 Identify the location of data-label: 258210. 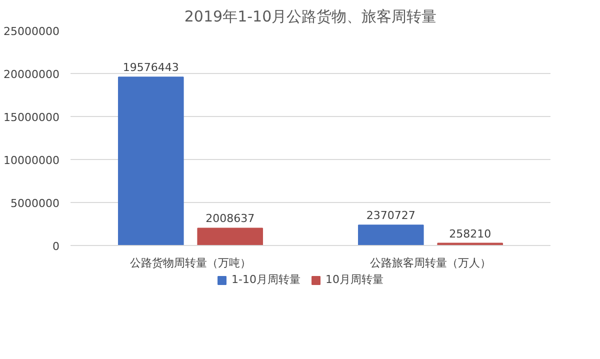
(470, 233).